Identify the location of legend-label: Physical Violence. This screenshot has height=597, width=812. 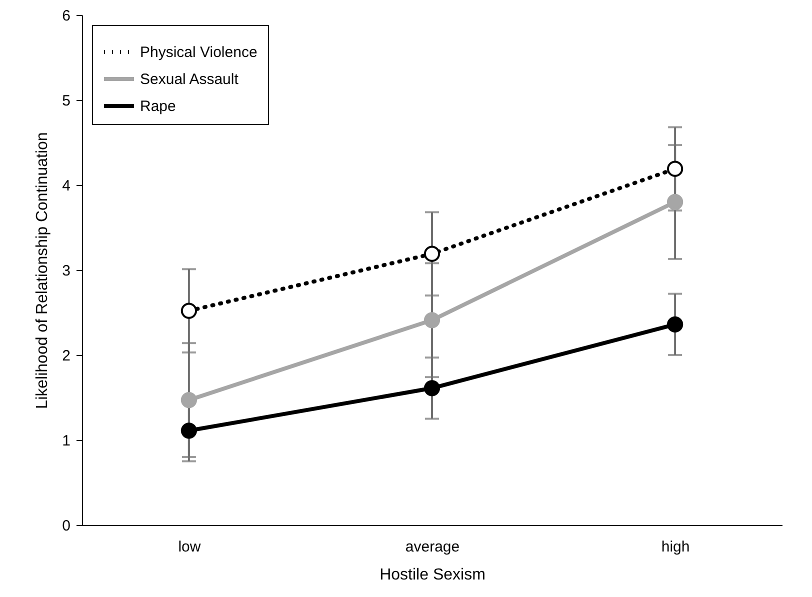
(199, 52).